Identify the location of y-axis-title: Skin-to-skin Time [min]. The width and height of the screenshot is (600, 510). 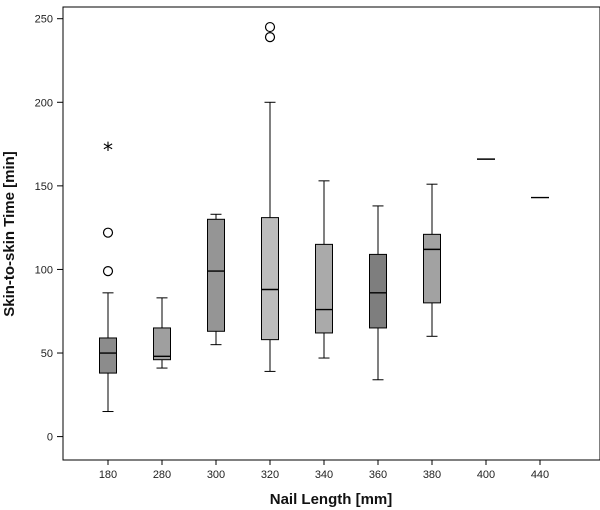
(9, 234).